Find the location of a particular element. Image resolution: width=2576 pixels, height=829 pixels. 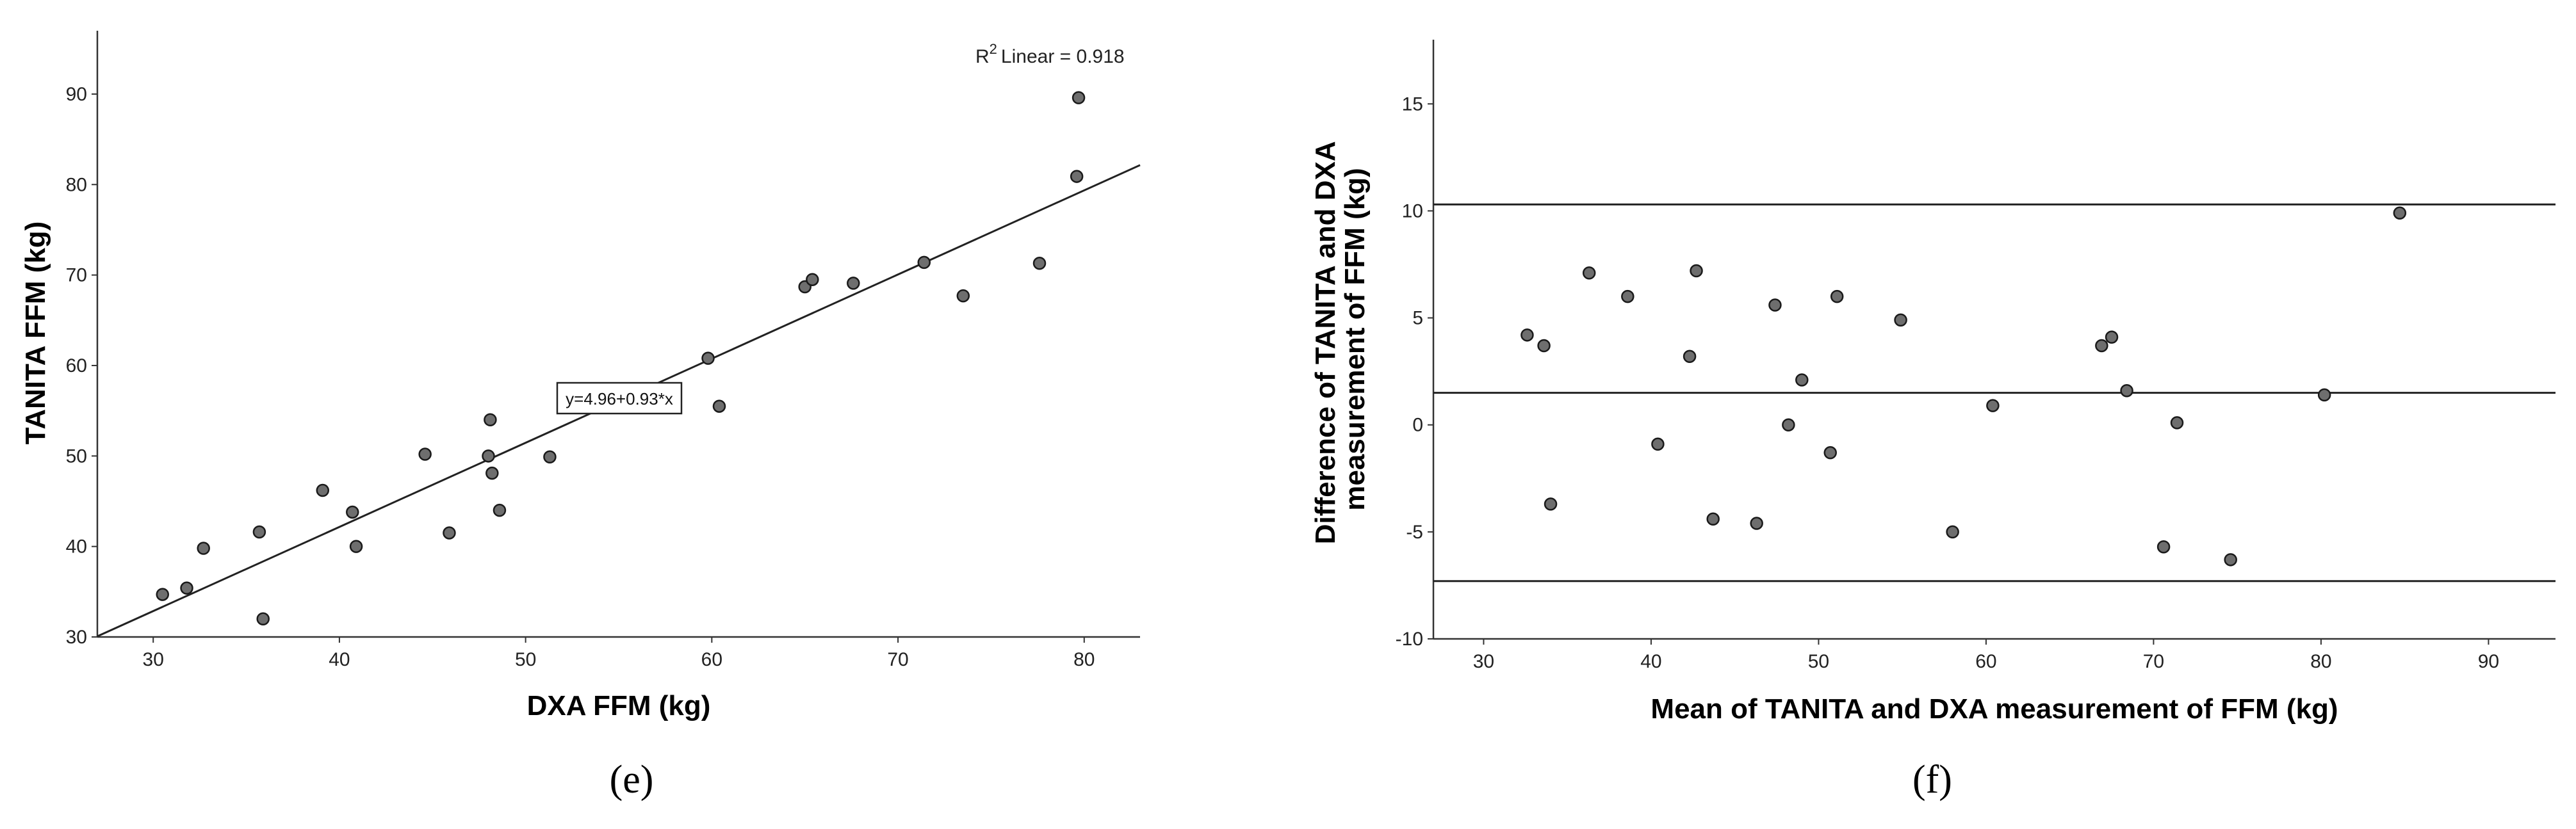

y-tick-label: -5 is located at coordinates (1414, 532).